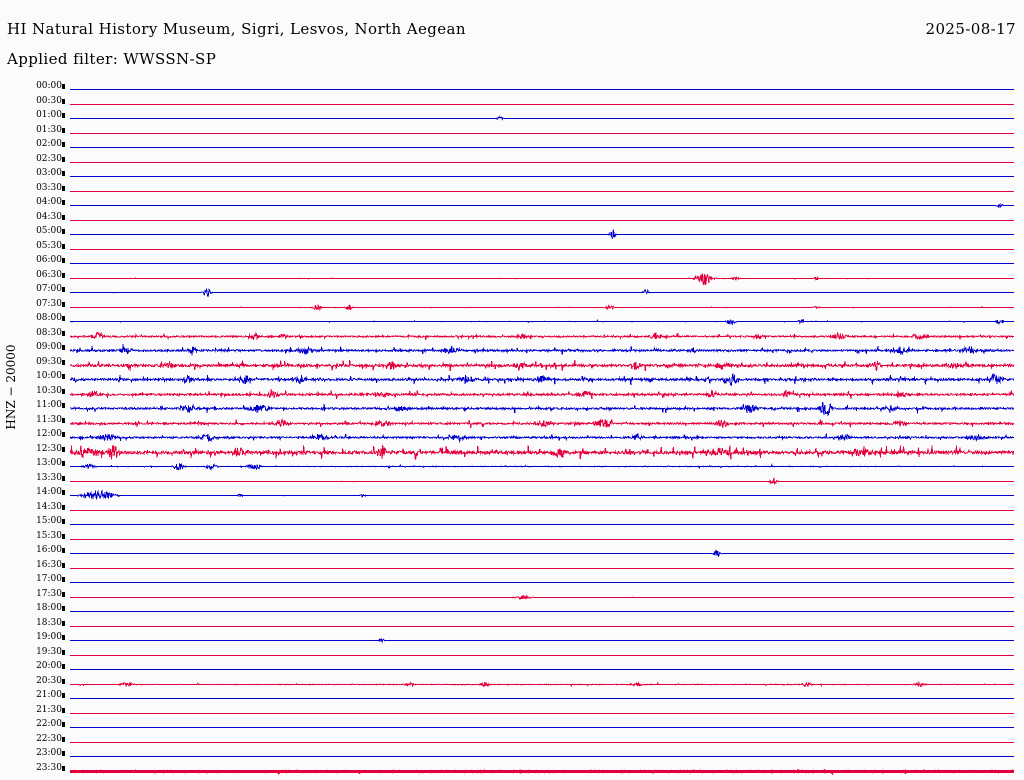 This screenshot has height=780, width=1024. I want to click on time-axis-label: 19:00, so click(49, 637).